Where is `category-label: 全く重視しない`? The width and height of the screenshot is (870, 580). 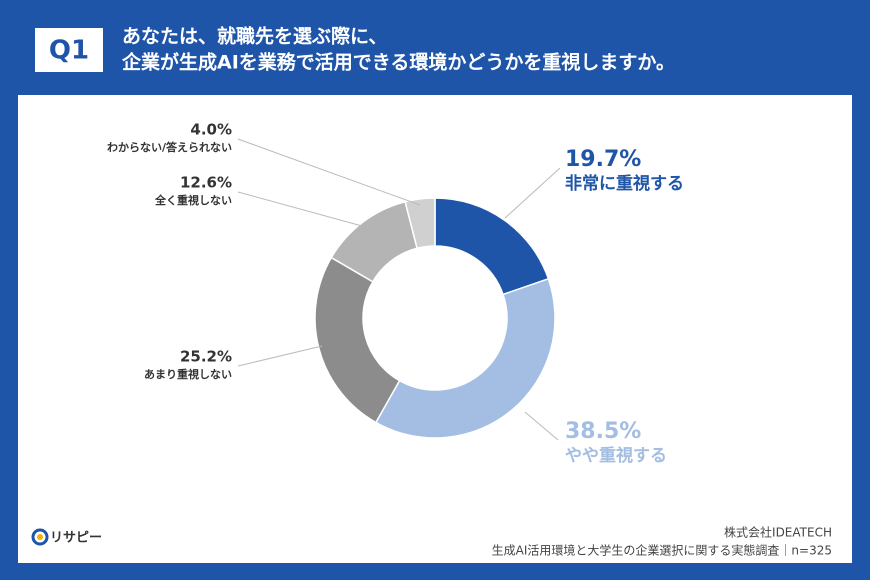
category-label: 全く重視しない is located at coordinates (193, 200).